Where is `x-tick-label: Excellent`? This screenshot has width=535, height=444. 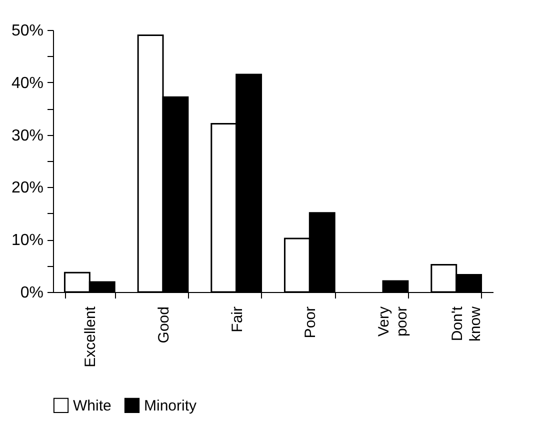 x-tick-label: Excellent is located at coordinates (91, 337).